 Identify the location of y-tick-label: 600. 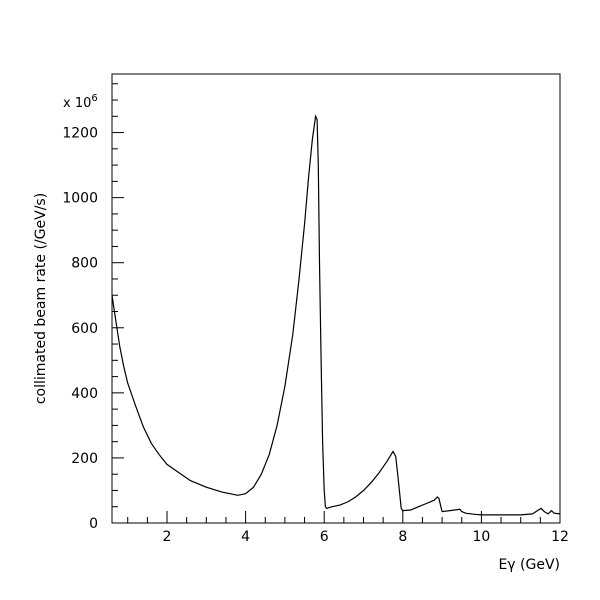
(84, 329).